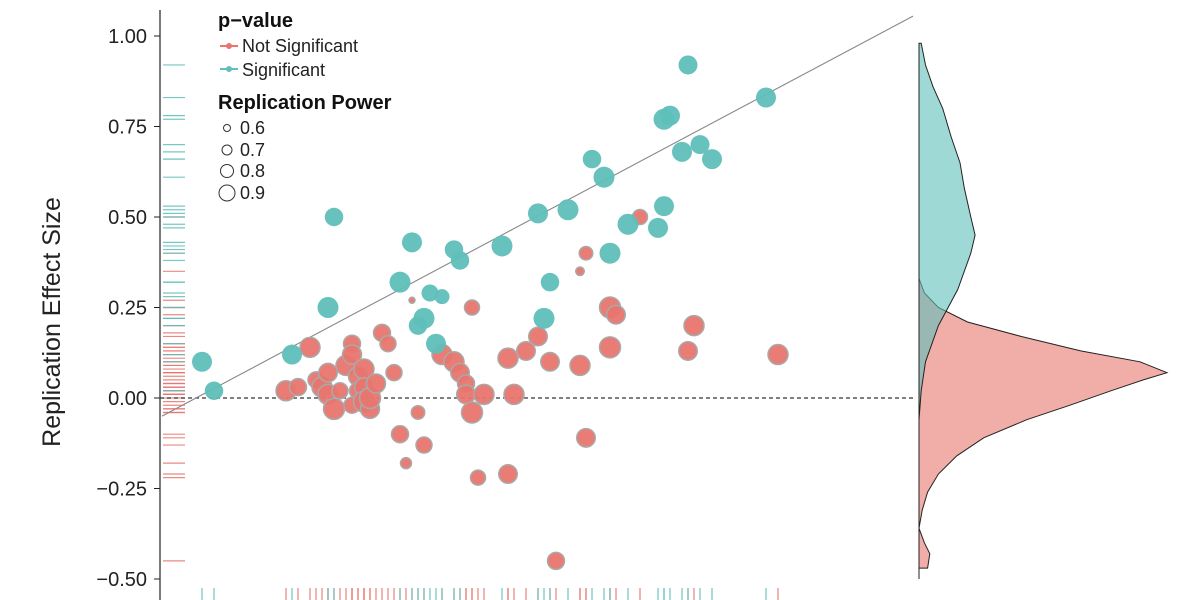 The width and height of the screenshot is (1200, 600). Describe the element at coordinates (947, 231) in the screenshot. I see `density-significant` at that location.